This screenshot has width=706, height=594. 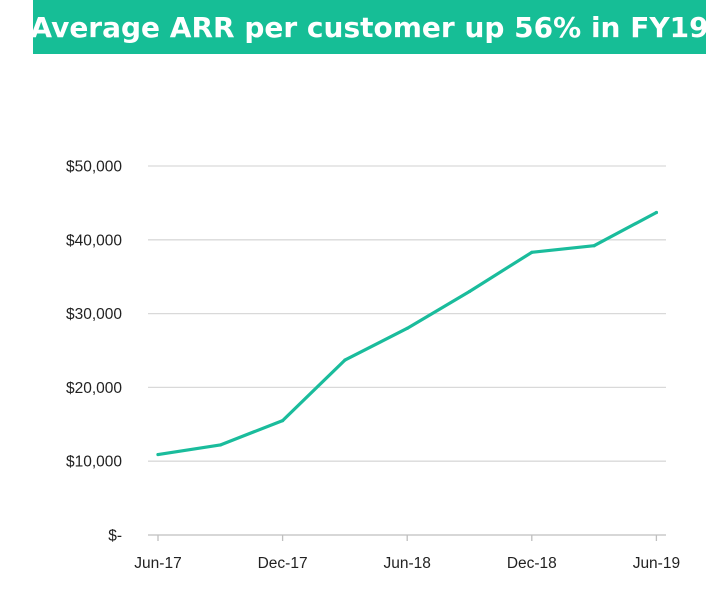 I want to click on x-tick-label: Dec-18, so click(x=532, y=563).